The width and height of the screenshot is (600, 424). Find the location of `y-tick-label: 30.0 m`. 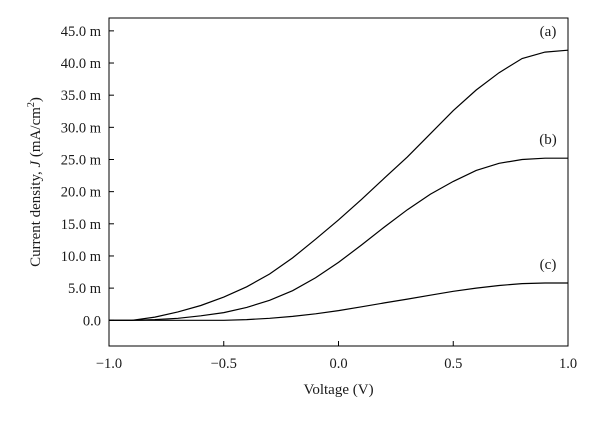

y-tick-label: 30.0 m is located at coordinates (81, 128).